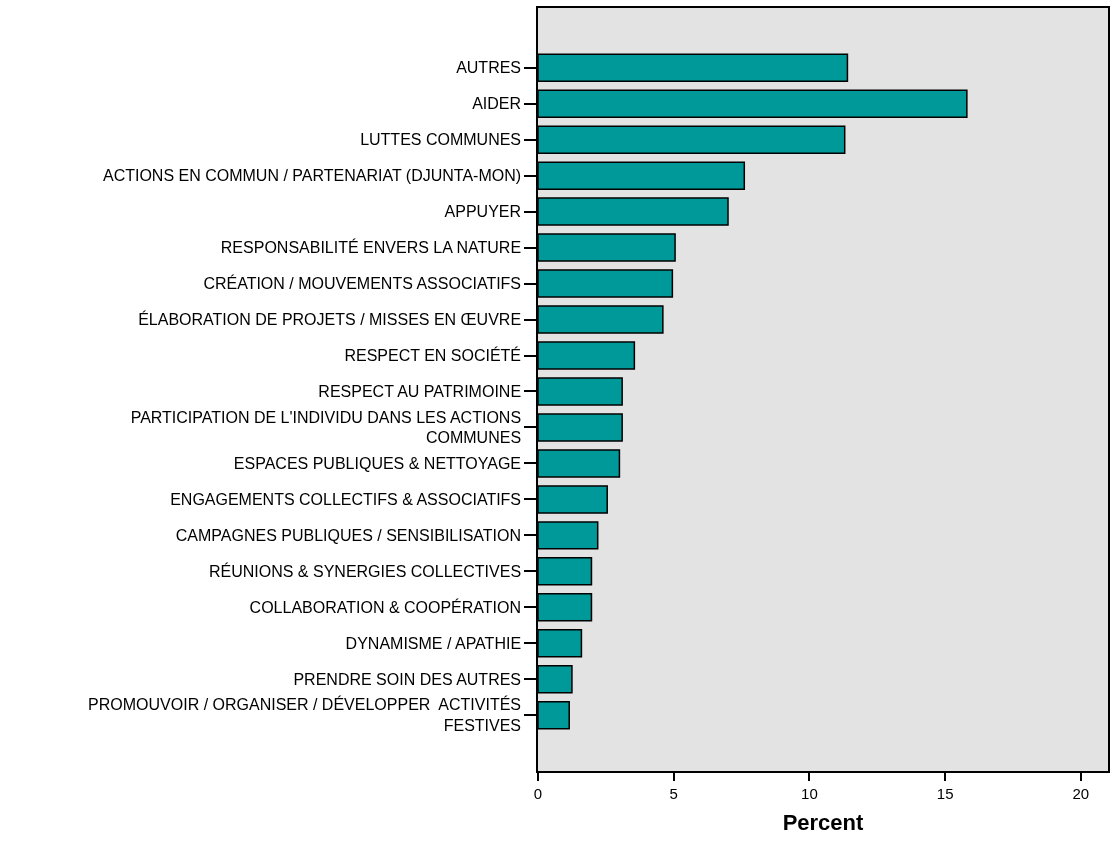 The image size is (1112, 844). Describe the element at coordinates (385, 606) in the screenshot. I see `y-tick-label: COLLABORATION & COOPÉRATION` at that location.